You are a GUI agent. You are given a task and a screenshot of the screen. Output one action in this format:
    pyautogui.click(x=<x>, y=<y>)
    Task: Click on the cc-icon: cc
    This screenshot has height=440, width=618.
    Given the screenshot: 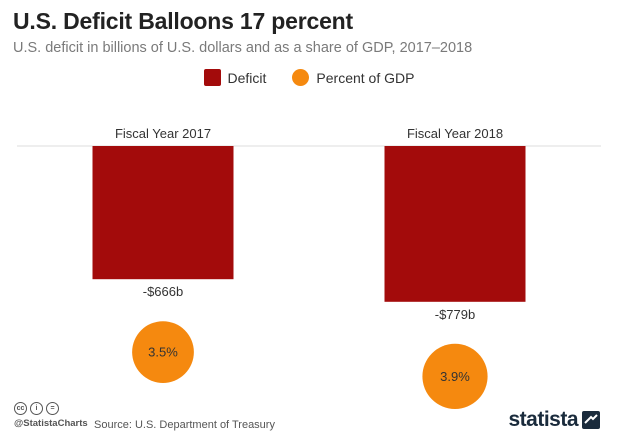 What is the action you would take?
    pyautogui.click(x=20, y=408)
    